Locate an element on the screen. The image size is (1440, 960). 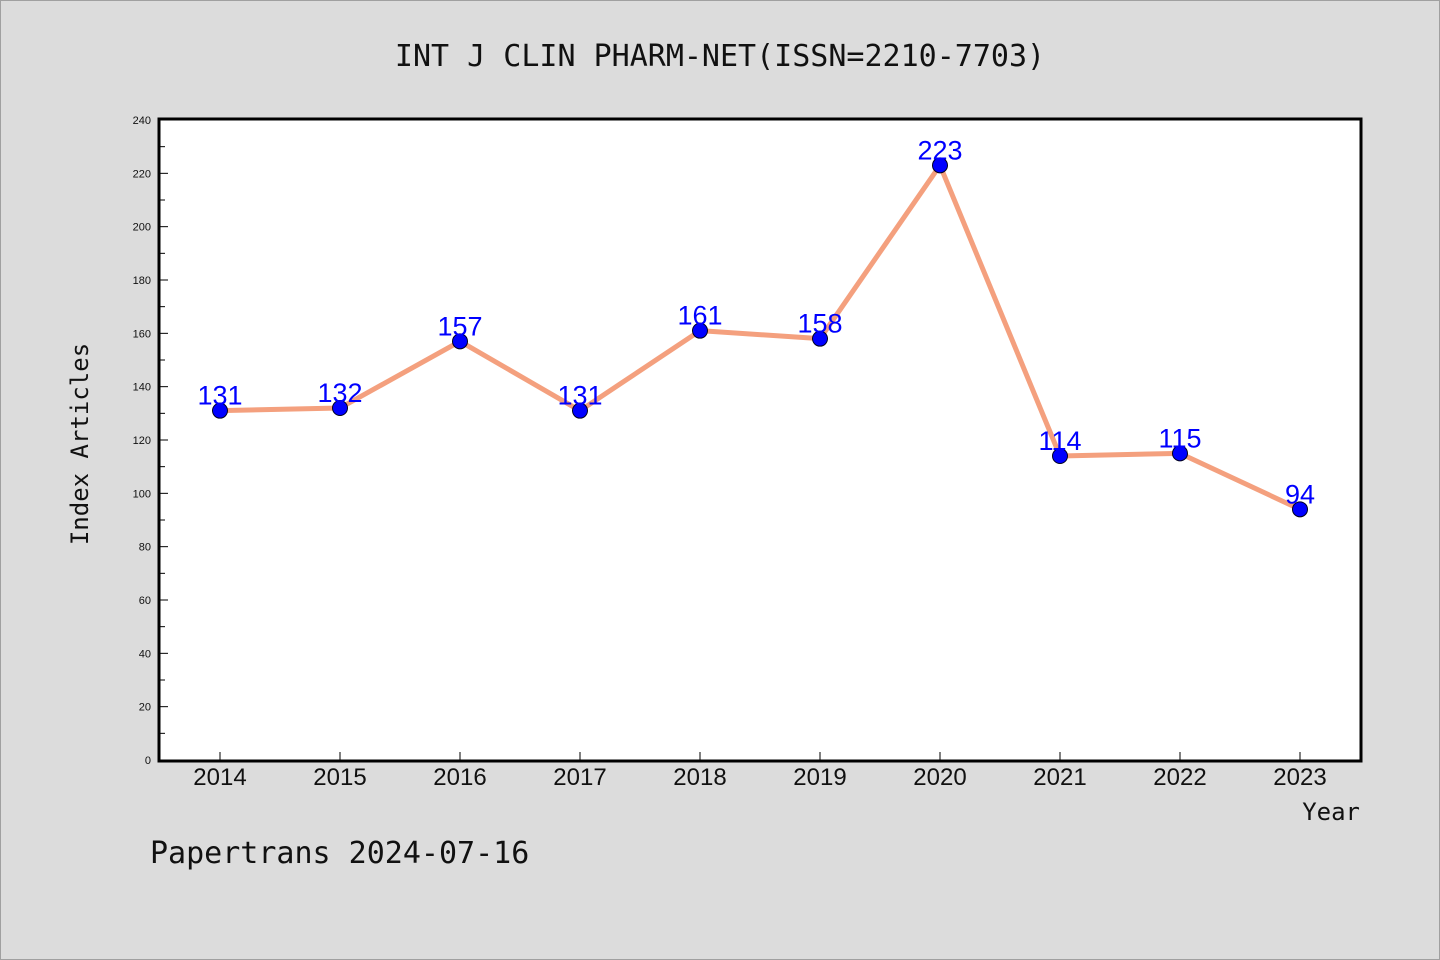
data-label: 223 is located at coordinates (939, 150).